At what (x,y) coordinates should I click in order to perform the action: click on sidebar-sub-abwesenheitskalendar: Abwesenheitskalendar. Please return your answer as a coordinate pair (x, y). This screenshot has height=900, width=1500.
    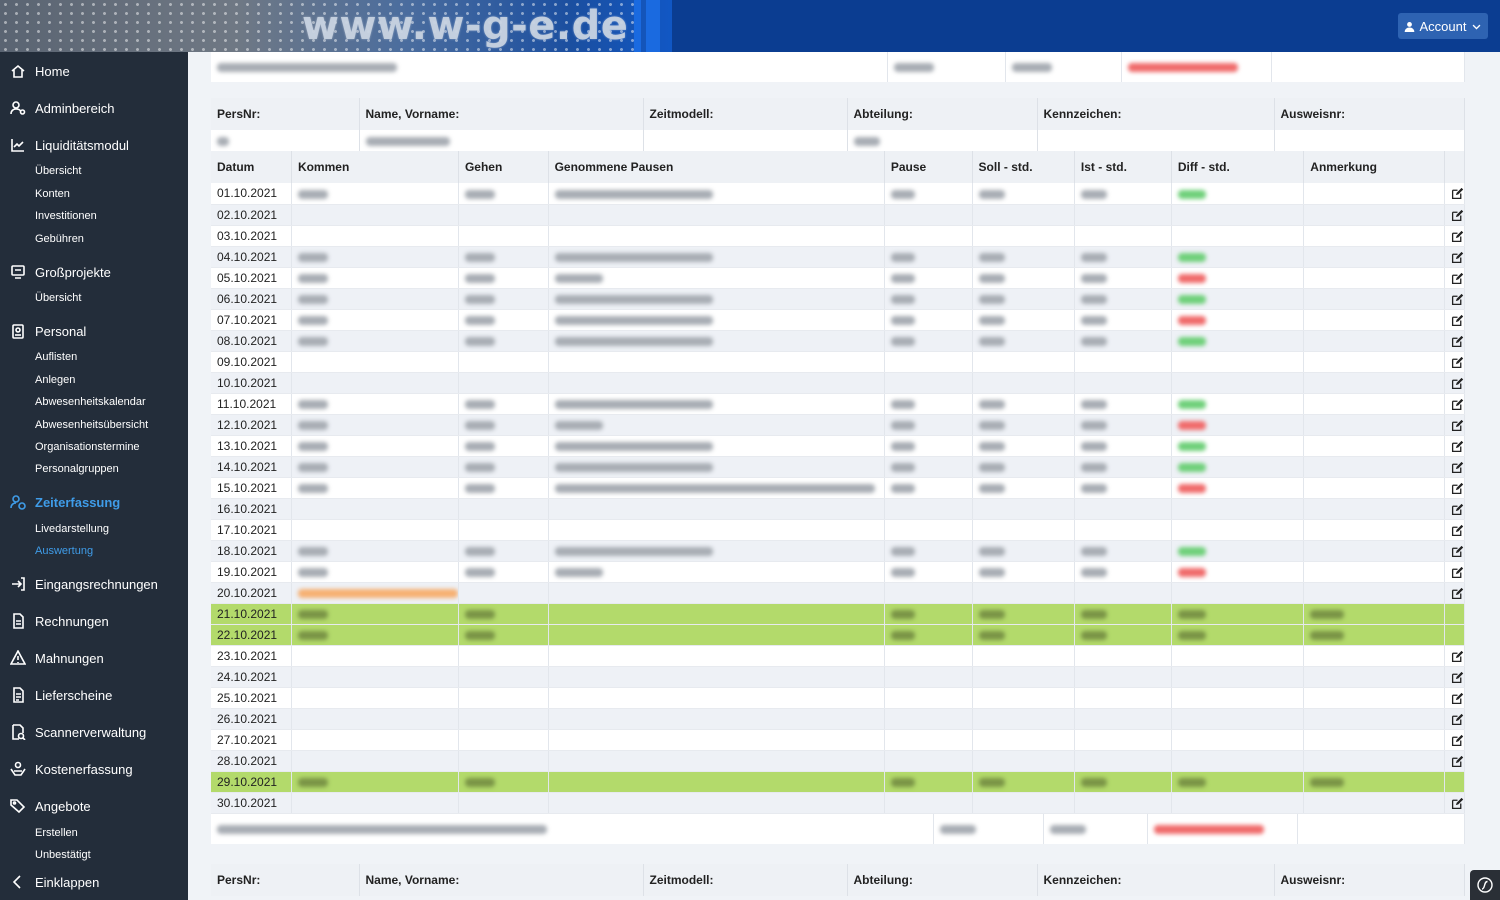
    Looking at the image, I should click on (90, 402).